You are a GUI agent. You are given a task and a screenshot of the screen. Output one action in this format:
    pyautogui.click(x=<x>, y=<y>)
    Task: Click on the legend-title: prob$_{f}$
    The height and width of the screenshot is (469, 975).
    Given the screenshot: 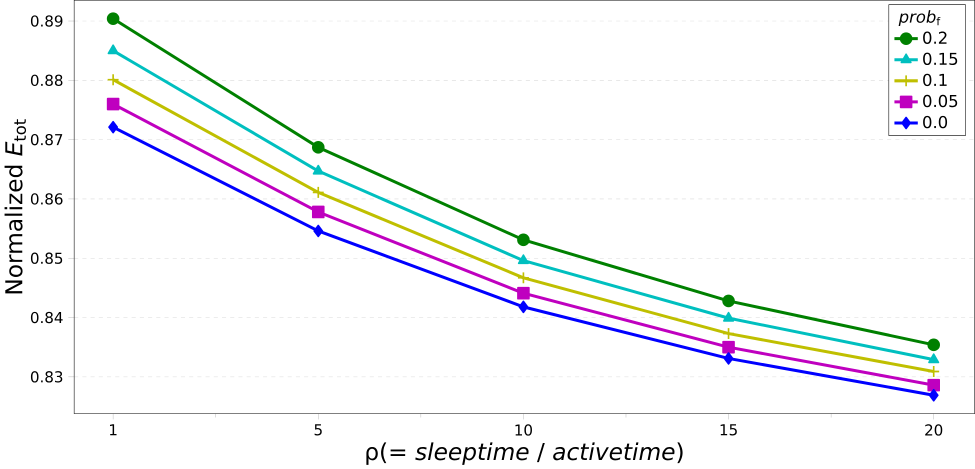 What is the action you would take?
    pyautogui.click(x=919, y=18)
    